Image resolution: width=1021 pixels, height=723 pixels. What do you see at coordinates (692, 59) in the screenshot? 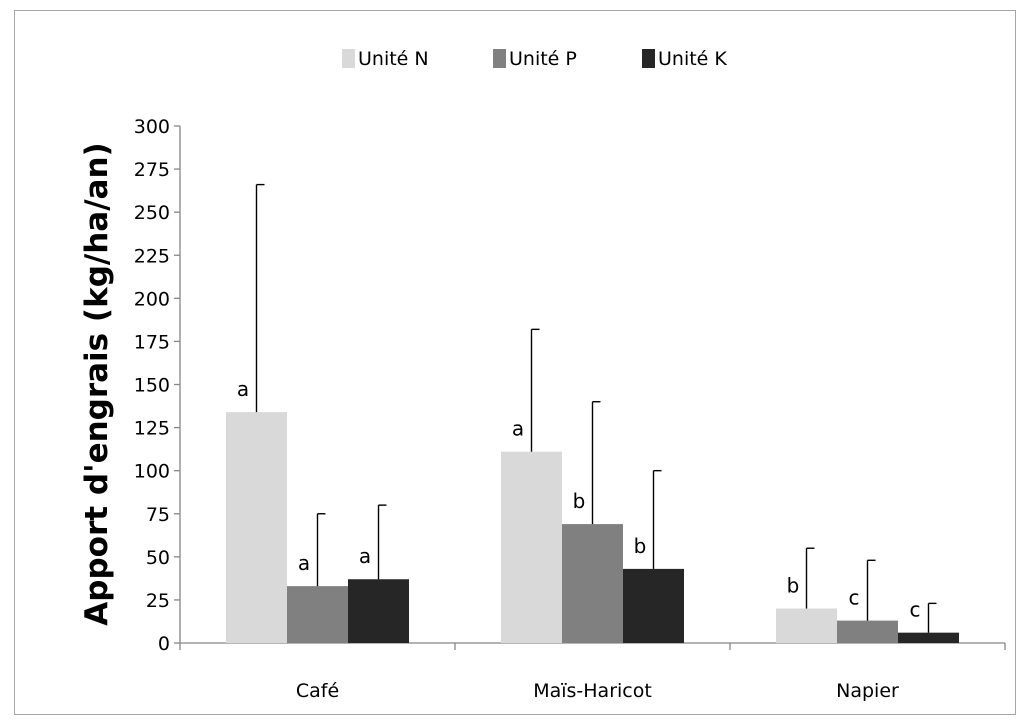
I see `legend-label: Unité K` at bounding box center [692, 59].